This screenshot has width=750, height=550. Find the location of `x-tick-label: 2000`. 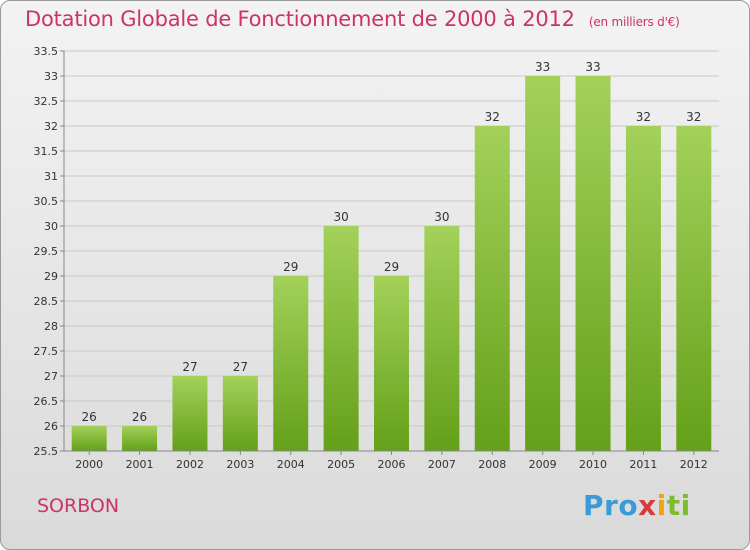

x-tick-label: 2000 is located at coordinates (89, 464).